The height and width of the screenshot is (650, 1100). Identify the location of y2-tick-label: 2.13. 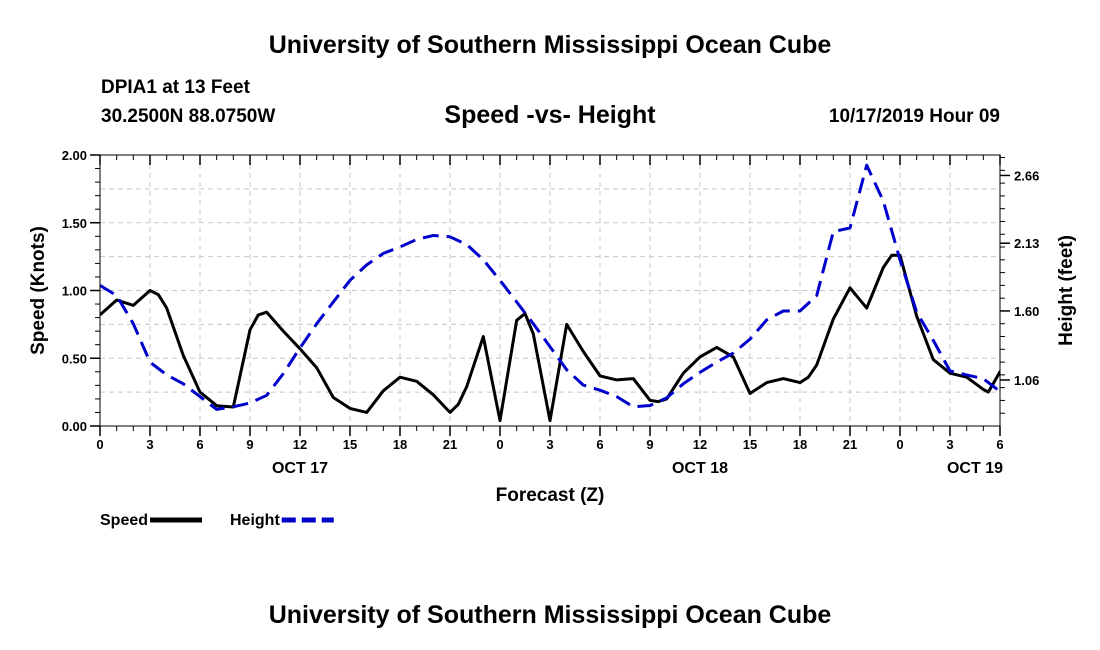
(1026, 243).